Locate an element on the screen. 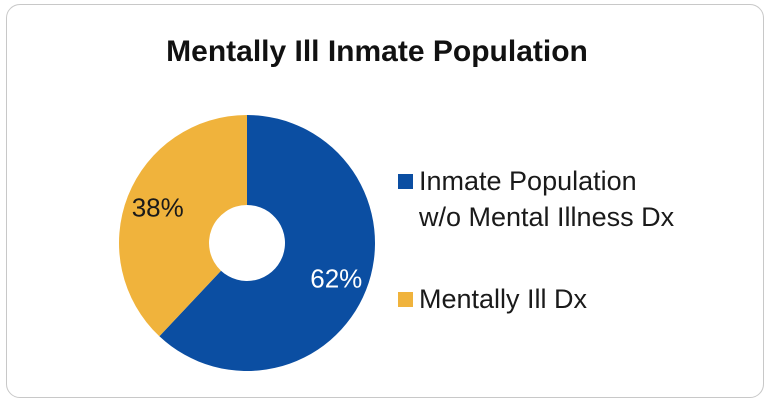  legend-label-line: Mentally Ill Dx is located at coordinates (503, 299).